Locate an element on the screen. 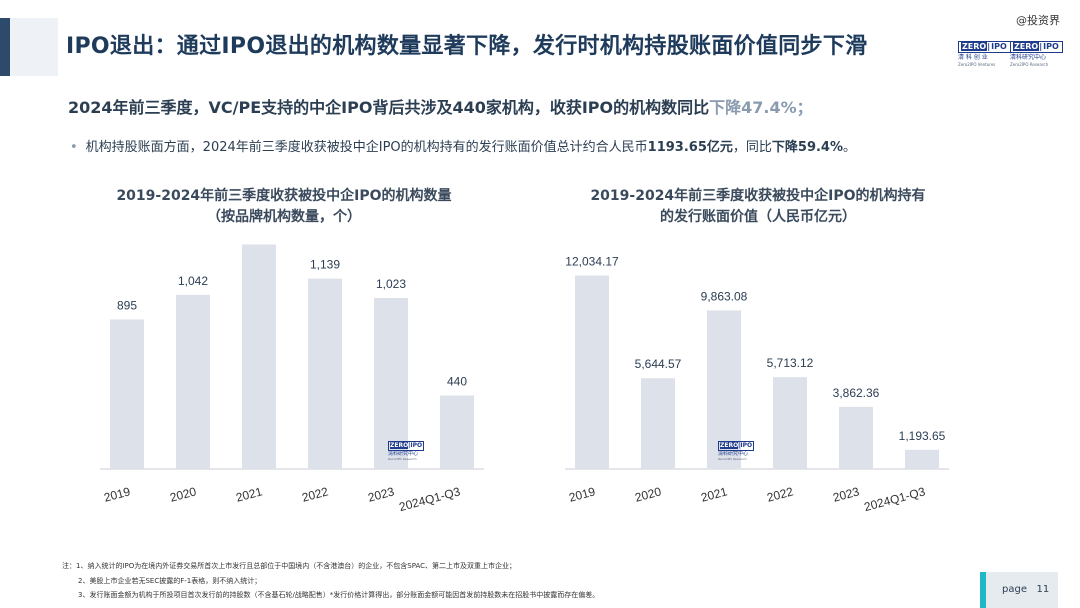  chart1-data-label: 1,042 is located at coordinates (193, 281).